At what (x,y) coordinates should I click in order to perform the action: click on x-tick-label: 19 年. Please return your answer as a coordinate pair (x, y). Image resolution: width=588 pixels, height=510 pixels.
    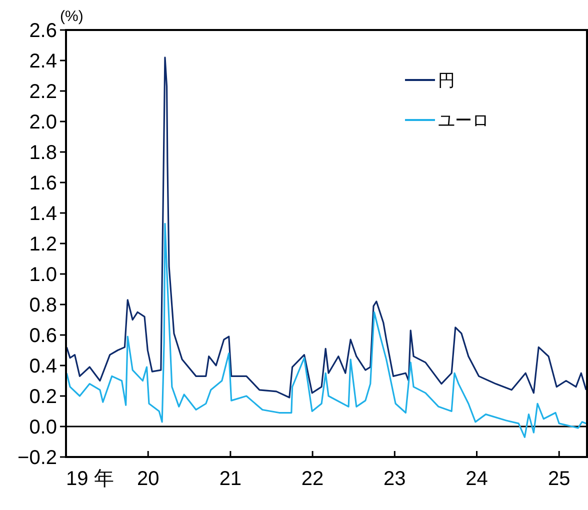
    Looking at the image, I should click on (90, 479).